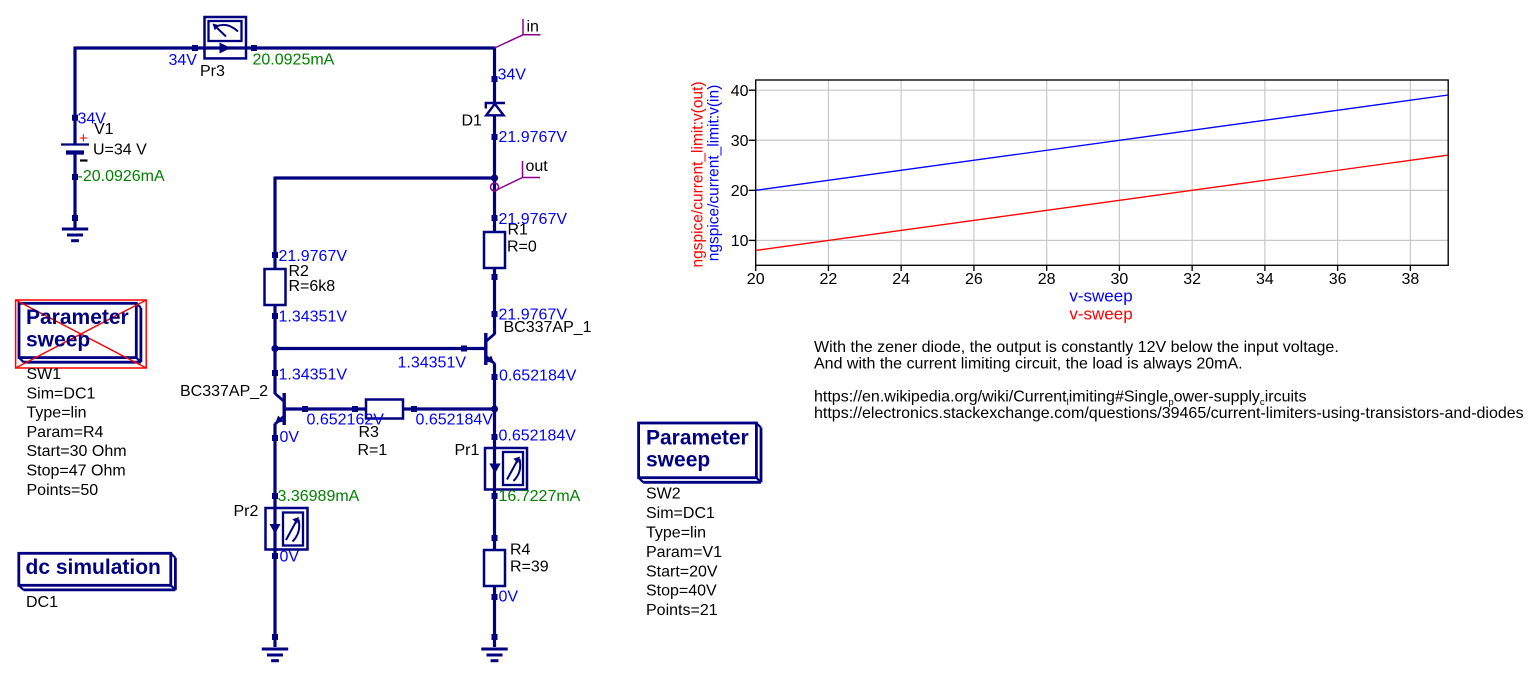  I want to click on svg-text: 10, so click(740, 241).